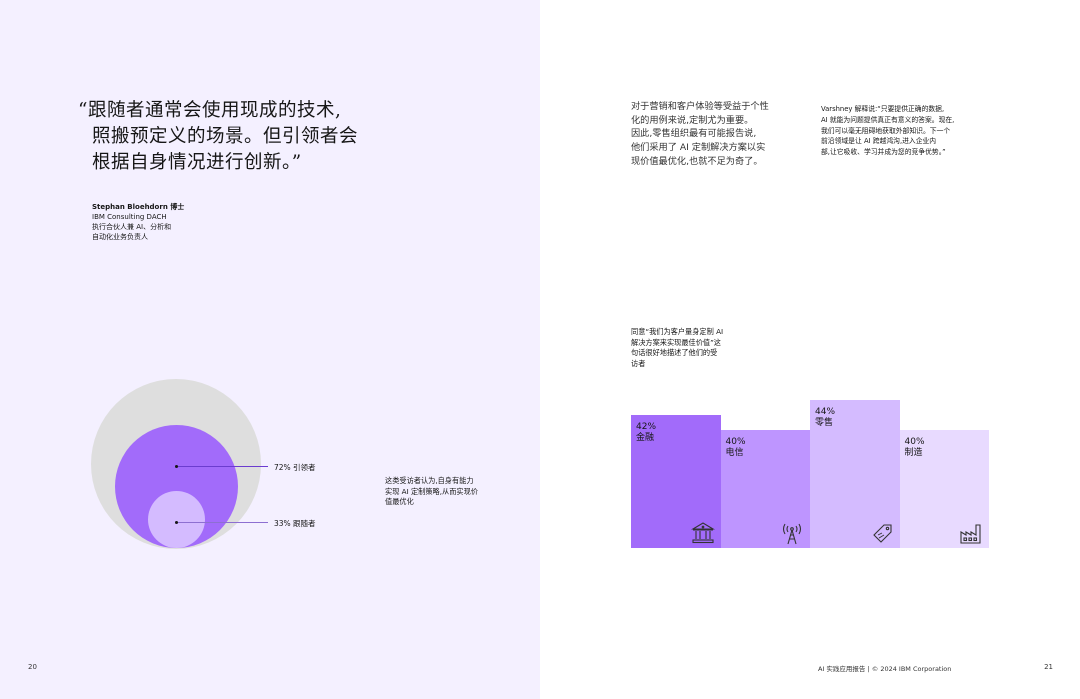 The image size is (1080, 699). What do you see at coordinates (638, 364) in the screenshot?
I see `caption-line: 访者` at bounding box center [638, 364].